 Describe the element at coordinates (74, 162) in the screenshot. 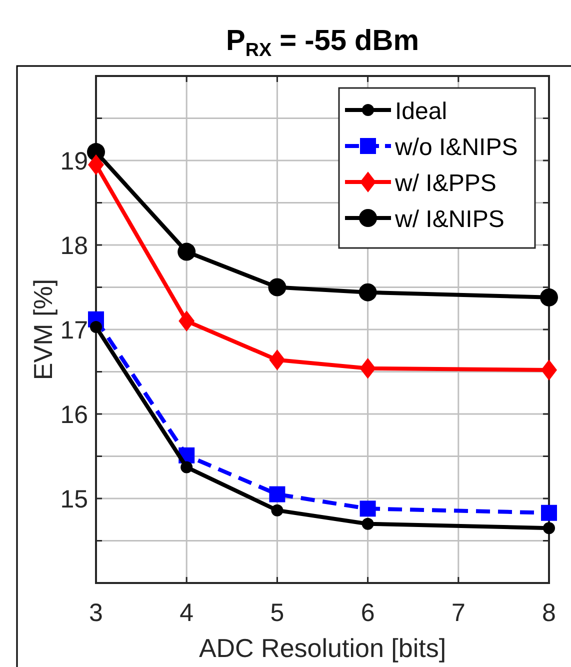

I see `y-tick-label: 19` at that location.